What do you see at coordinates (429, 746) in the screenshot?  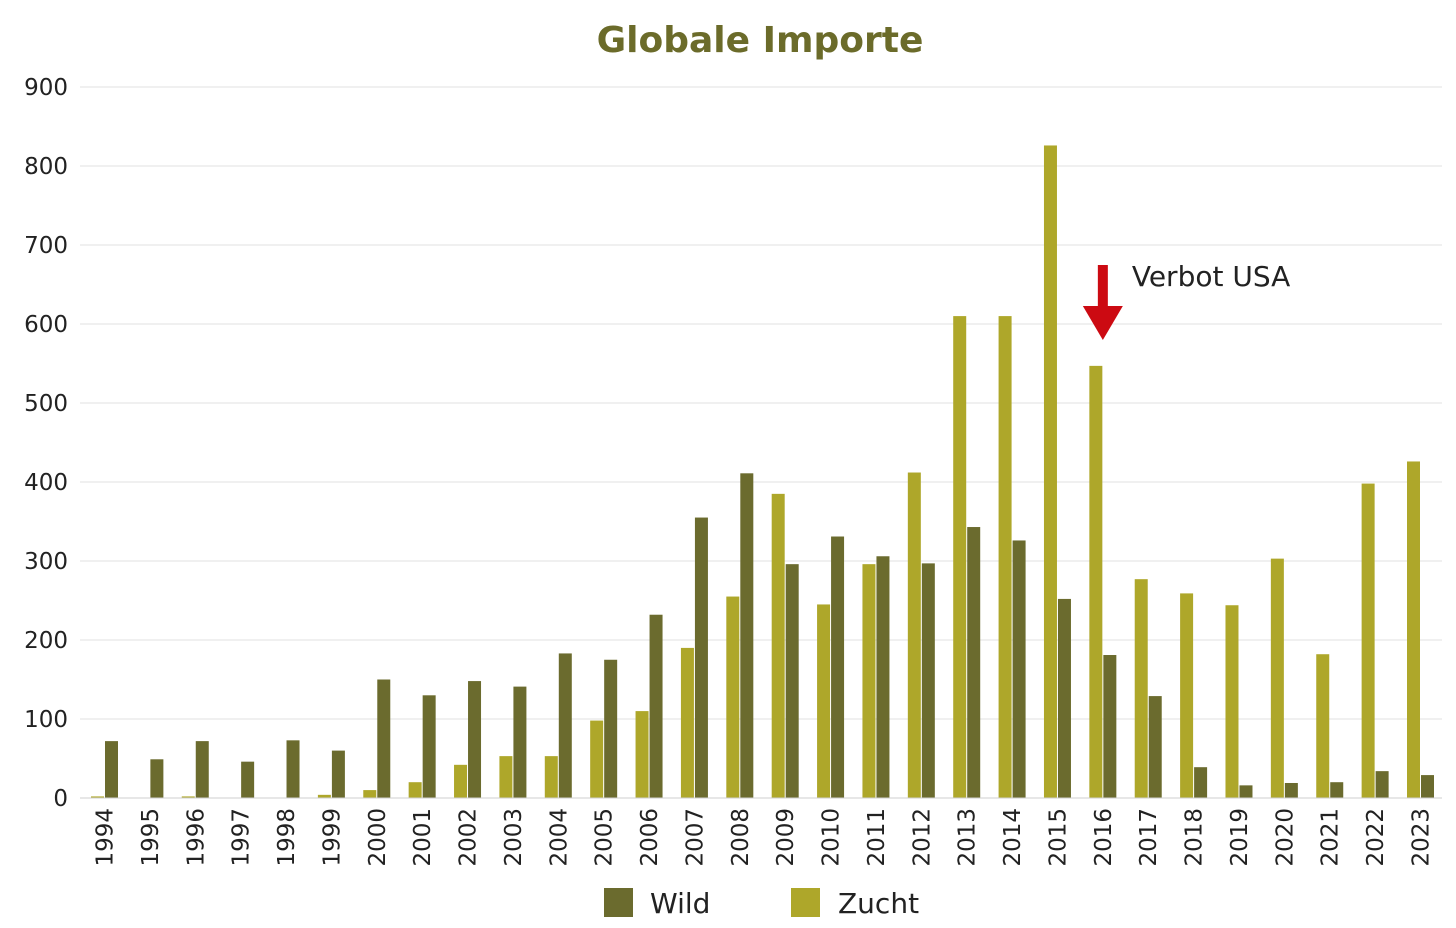 I see `bar-wild-2001` at bounding box center [429, 746].